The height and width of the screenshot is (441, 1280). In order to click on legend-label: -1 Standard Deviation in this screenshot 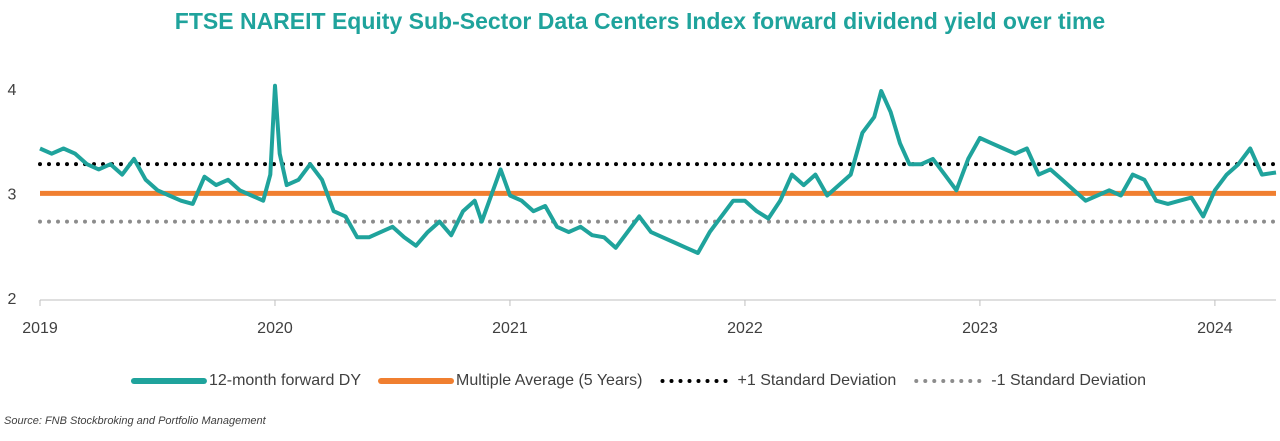, I will do `click(1068, 380)`.